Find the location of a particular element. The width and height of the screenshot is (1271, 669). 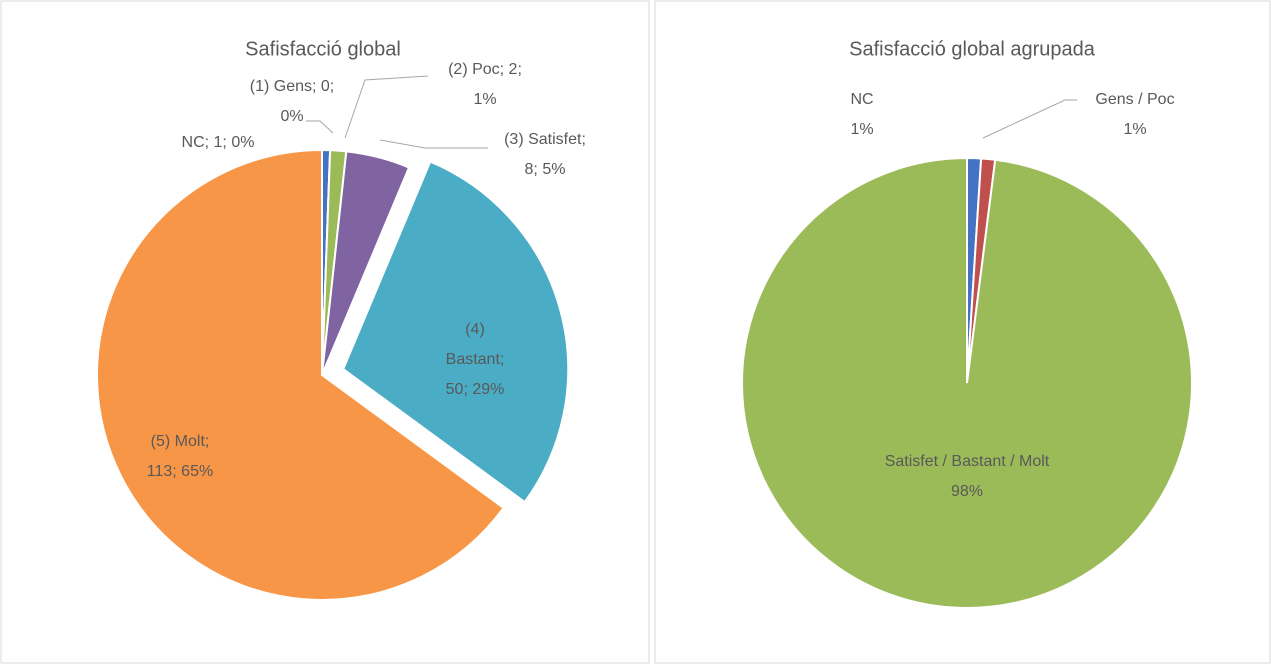

chart-title: Safisfacció global is located at coordinates (323, 49).